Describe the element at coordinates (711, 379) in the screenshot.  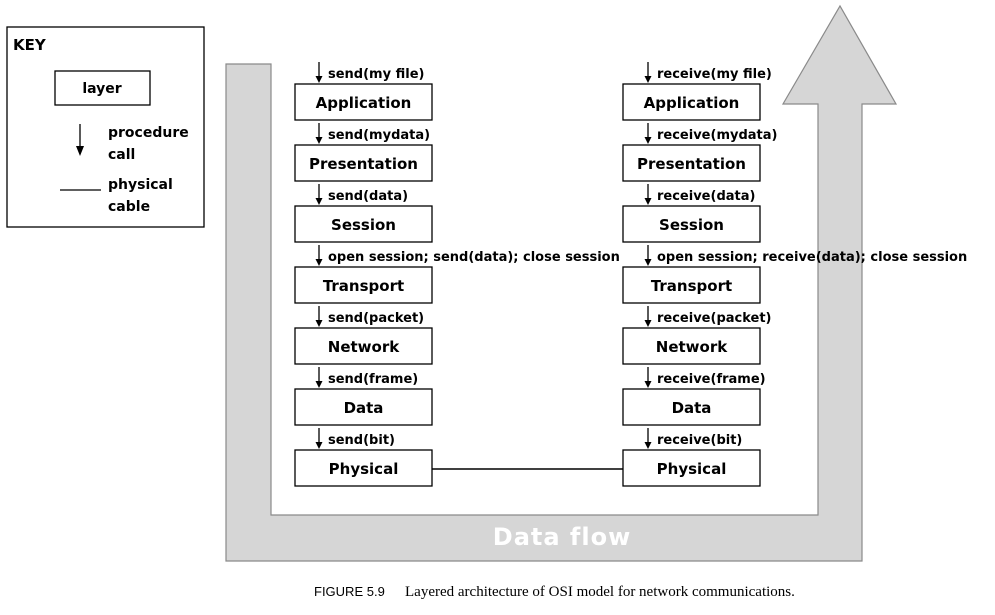
I see `receiver-procedure-call-label: receive(frame)` at that location.